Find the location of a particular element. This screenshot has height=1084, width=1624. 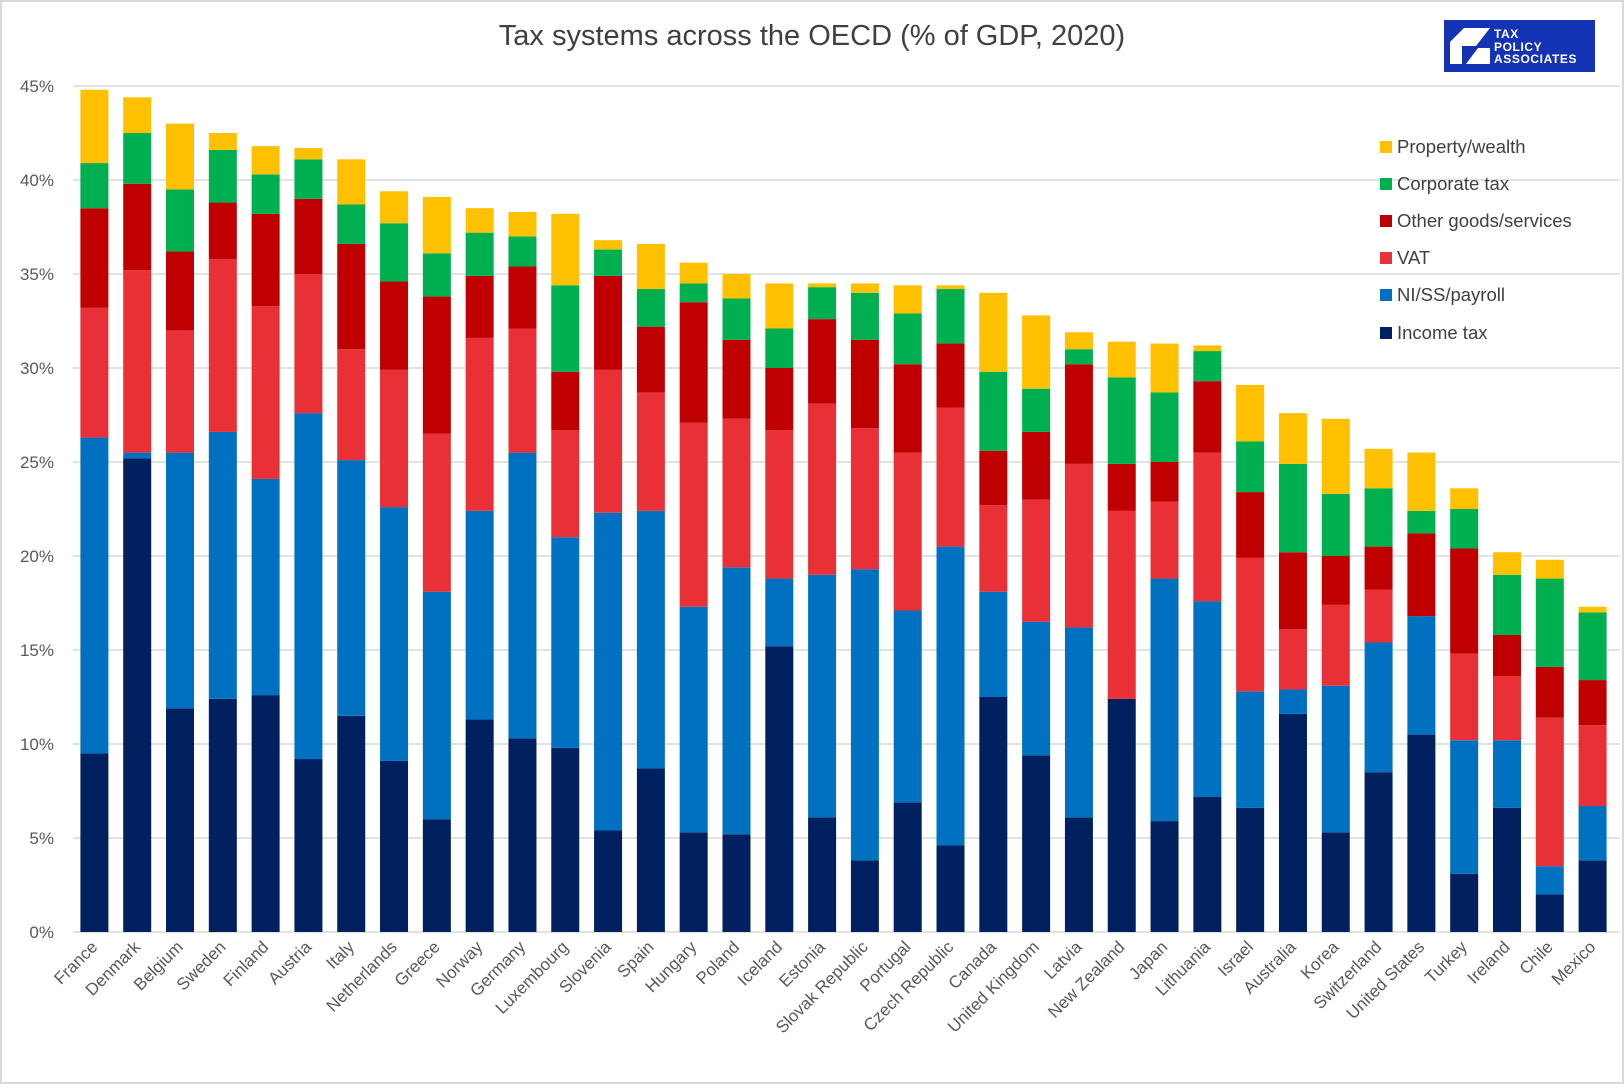

y-tick-label: 10% is located at coordinates (37, 744).